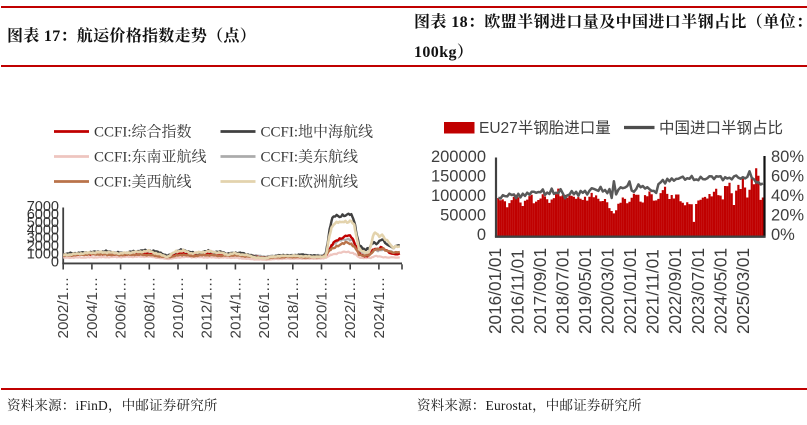 The height and width of the screenshot is (425, 807). Describe the element at coordinates (721, 128) in the screenshot. I see `svg-text: 中国进口半钢占比` at that location.